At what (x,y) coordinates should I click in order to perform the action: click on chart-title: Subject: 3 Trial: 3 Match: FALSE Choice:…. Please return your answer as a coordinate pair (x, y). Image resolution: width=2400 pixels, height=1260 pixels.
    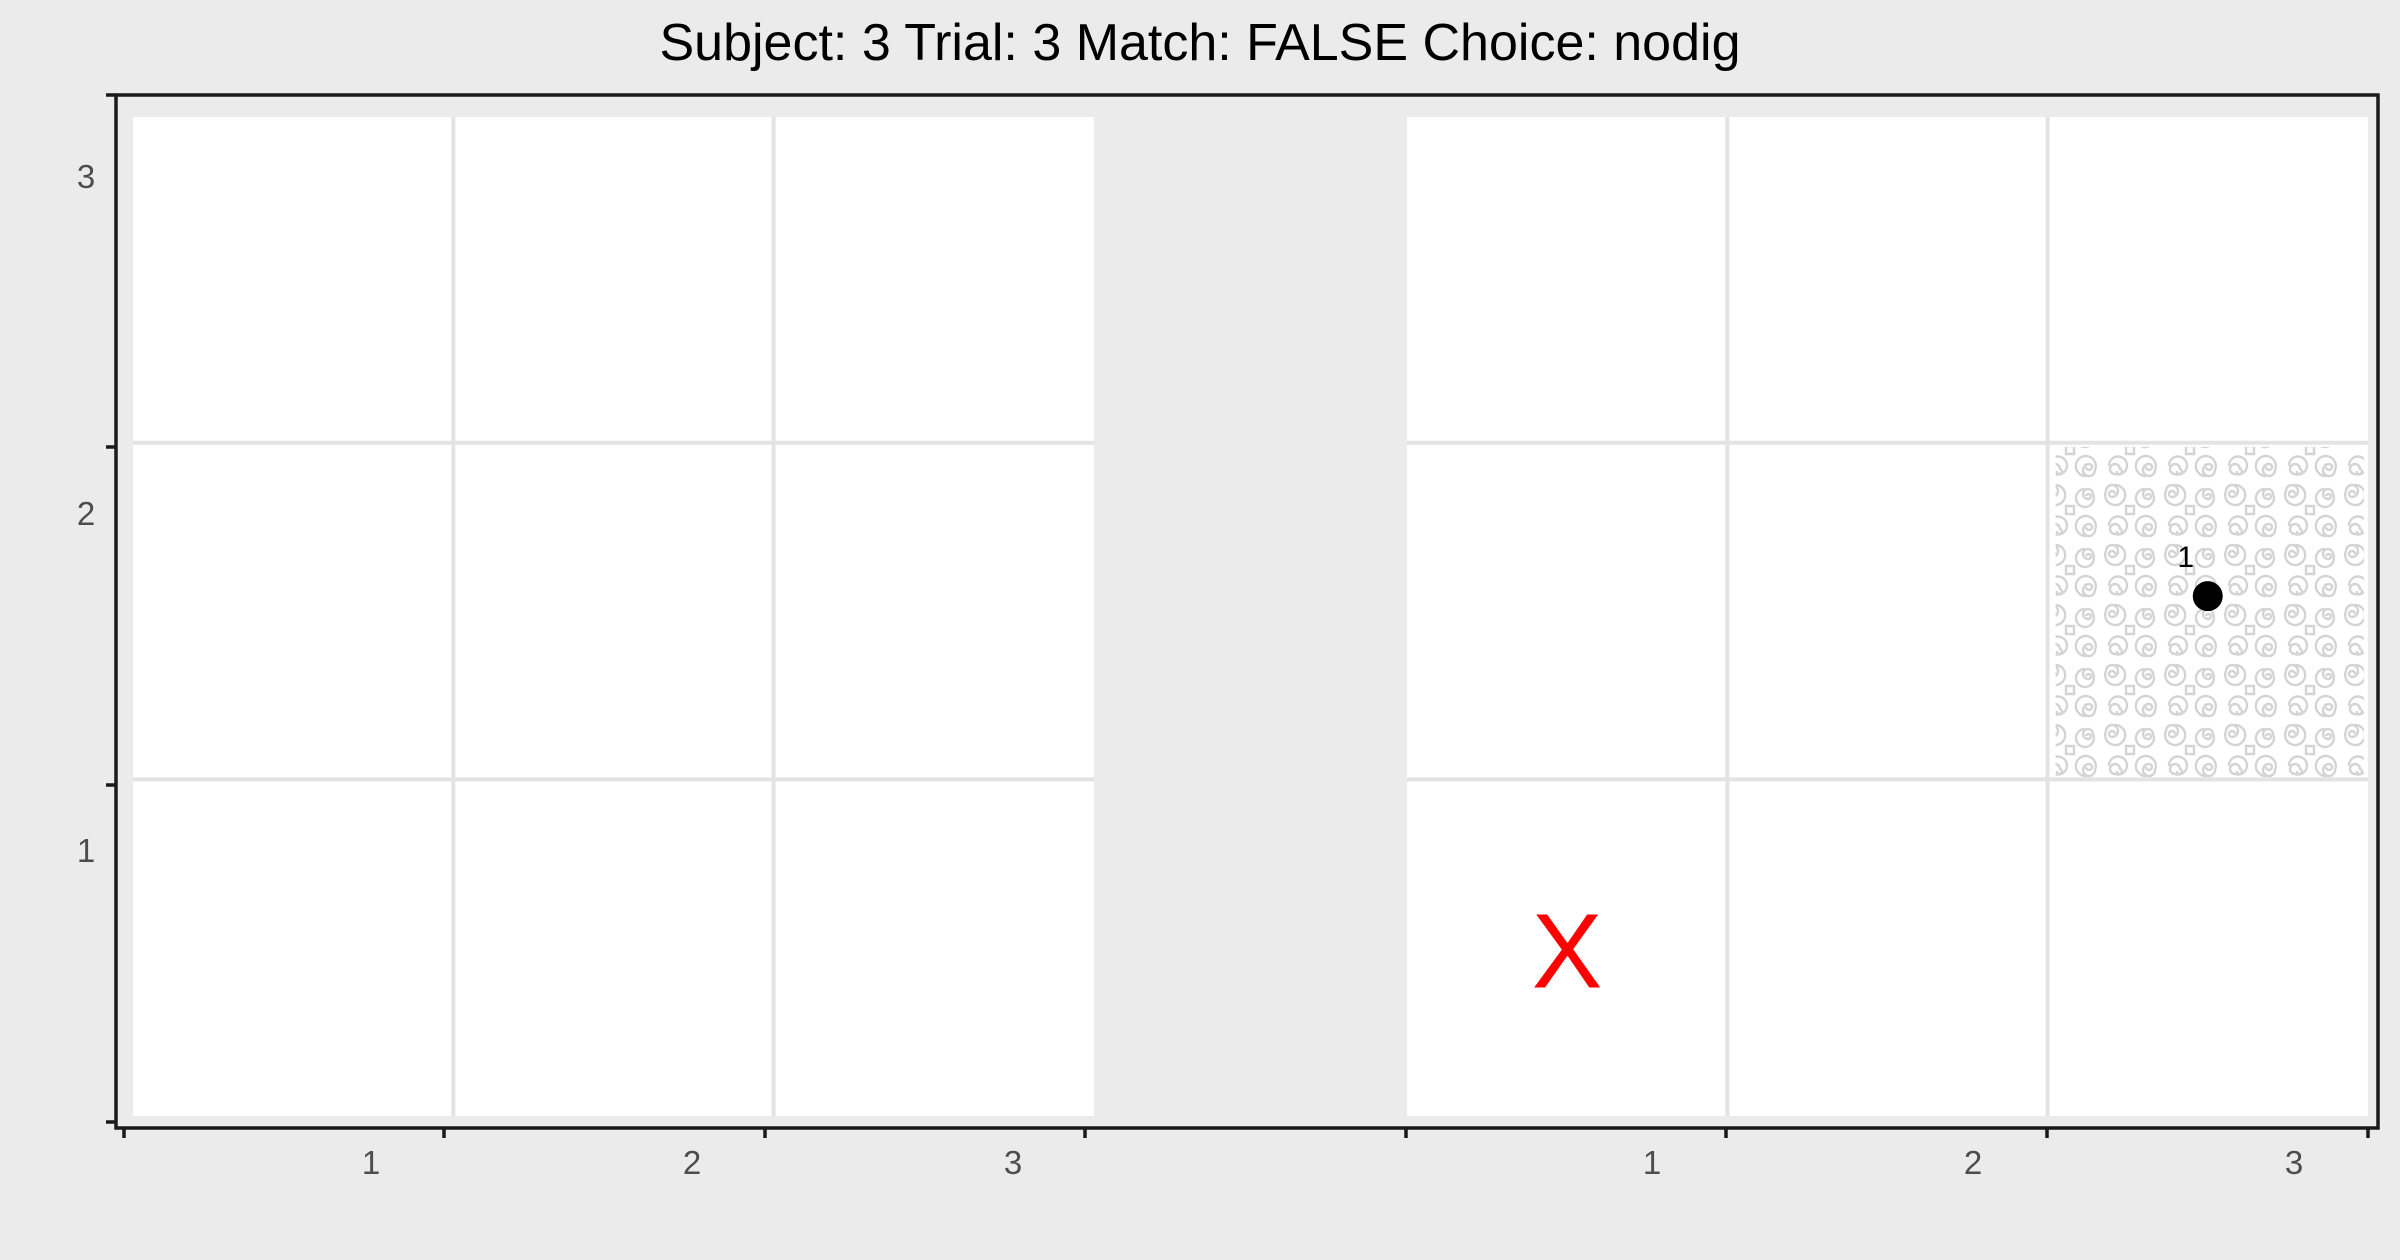
    Looking at the image, I should click on (1199, 43).